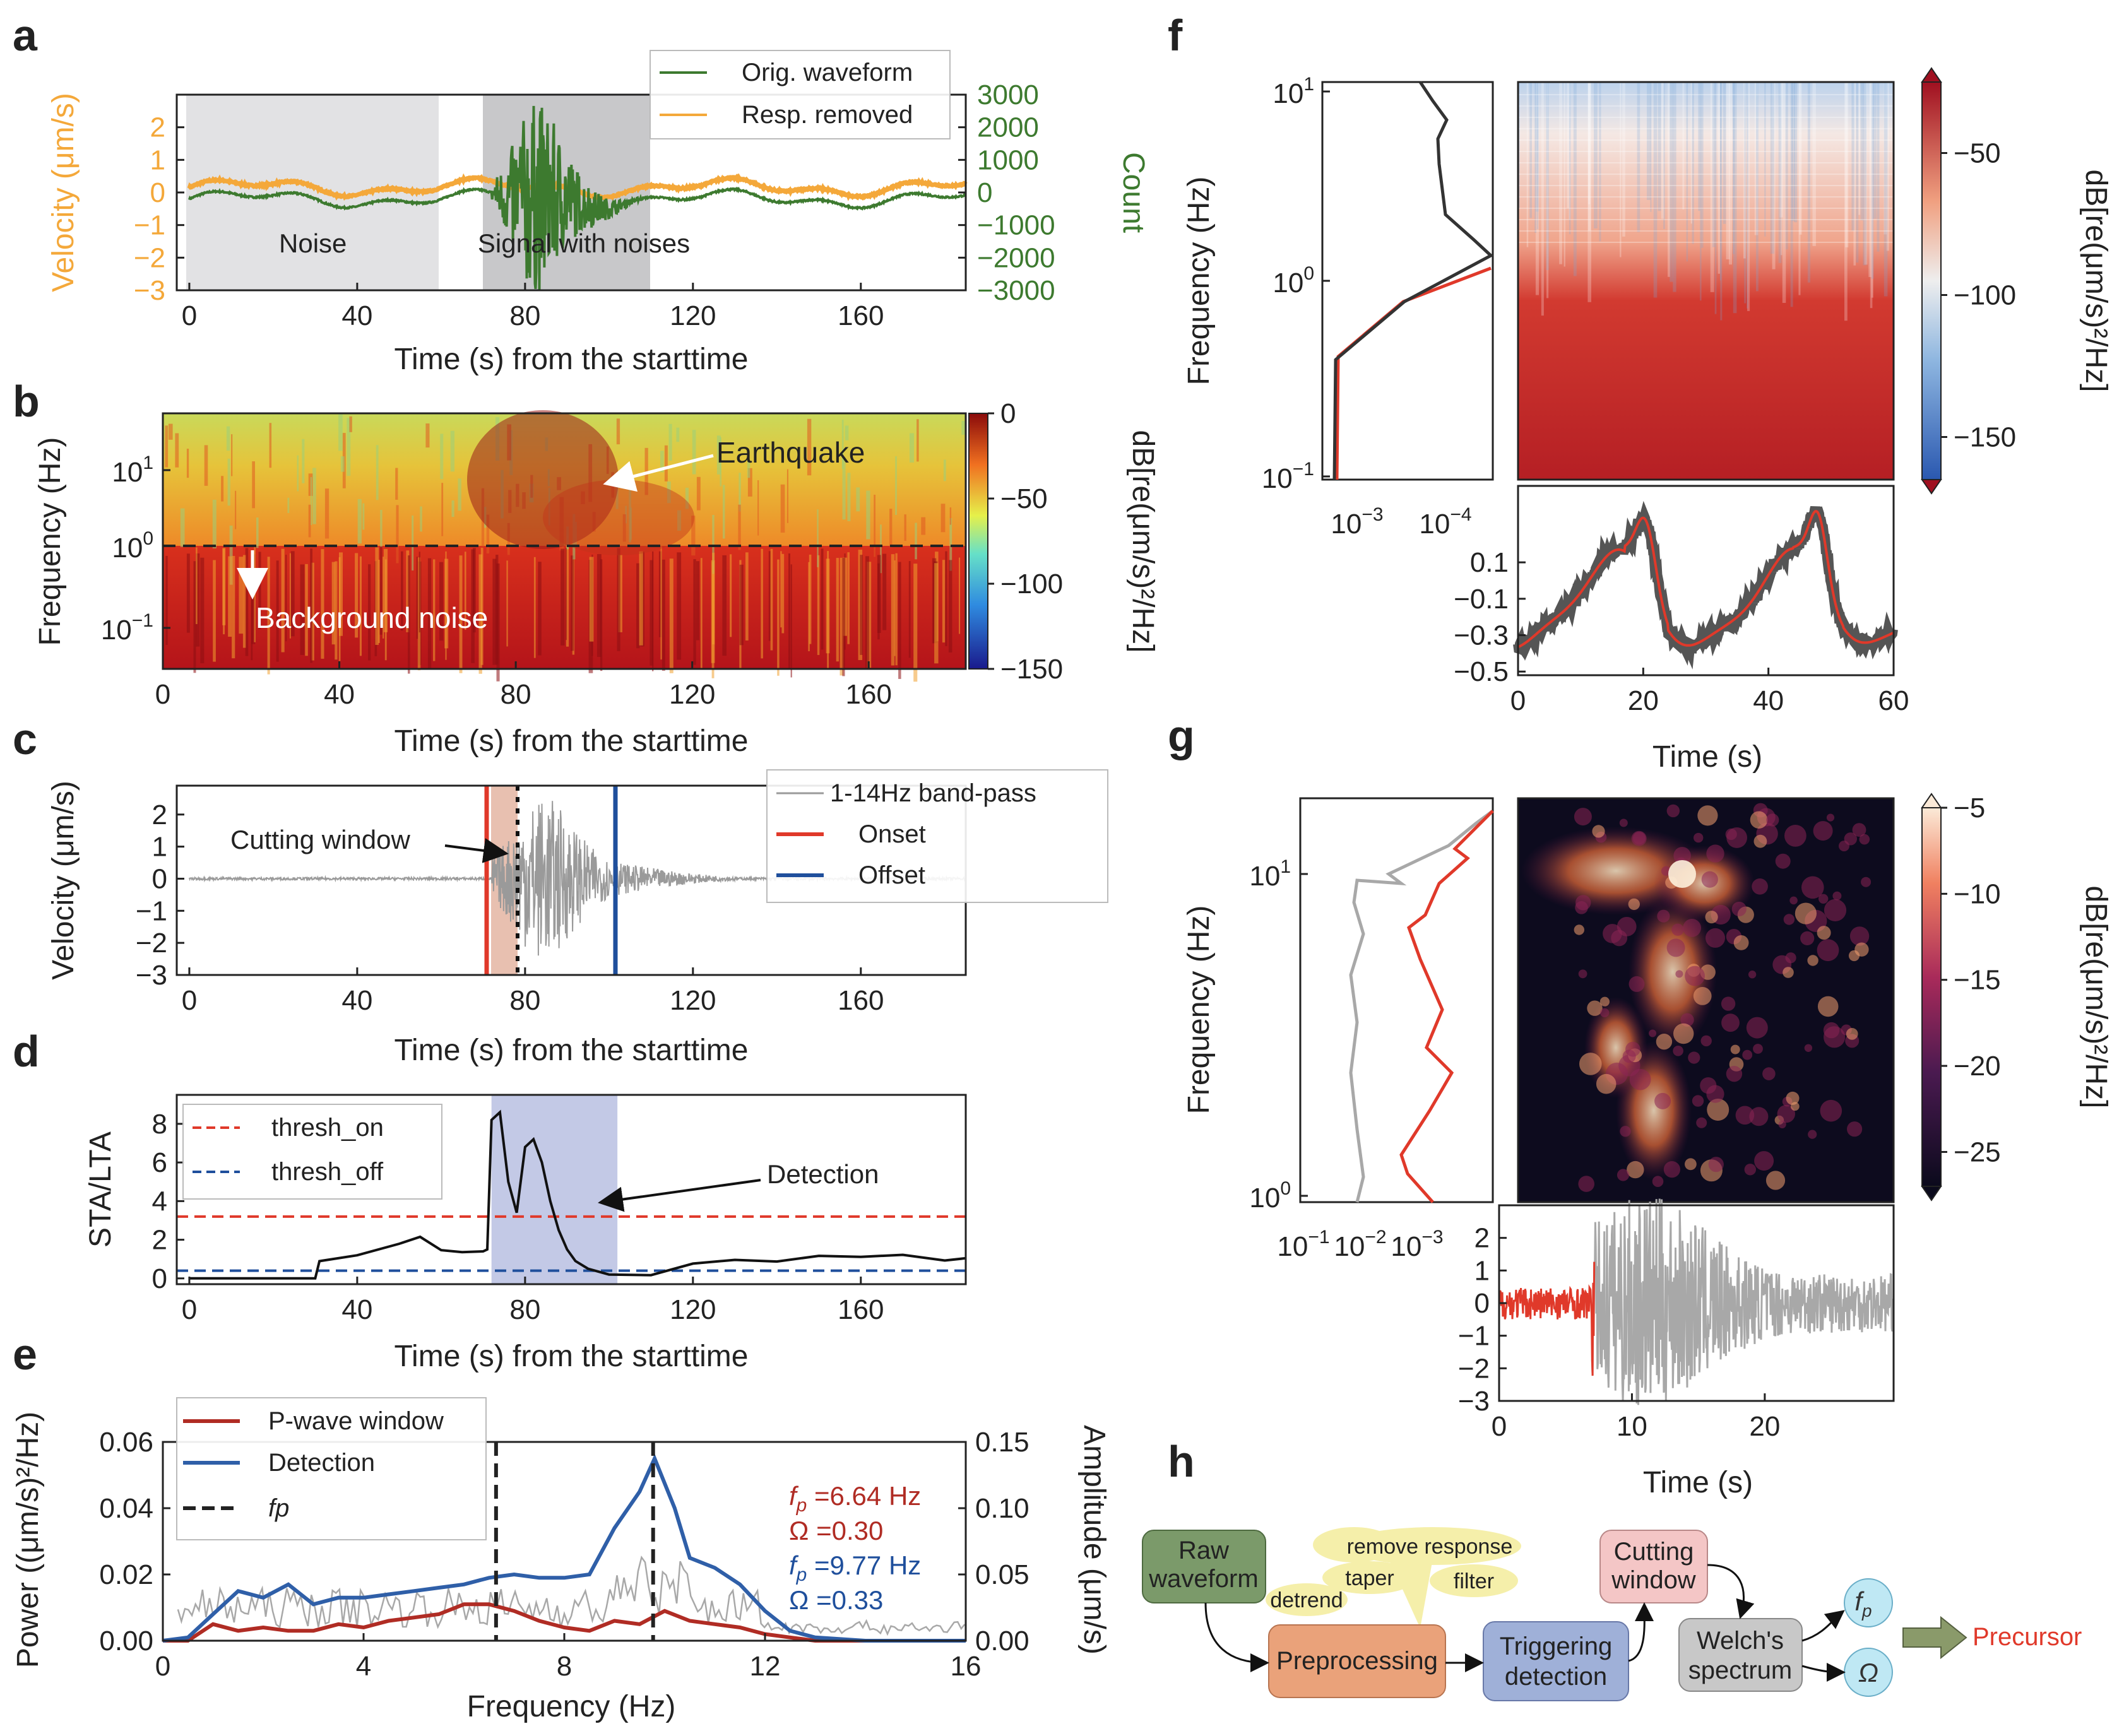 This screenshot has width=2112, height=1736. I want to click on x-tick-label-a: 40, so click(356, 315).